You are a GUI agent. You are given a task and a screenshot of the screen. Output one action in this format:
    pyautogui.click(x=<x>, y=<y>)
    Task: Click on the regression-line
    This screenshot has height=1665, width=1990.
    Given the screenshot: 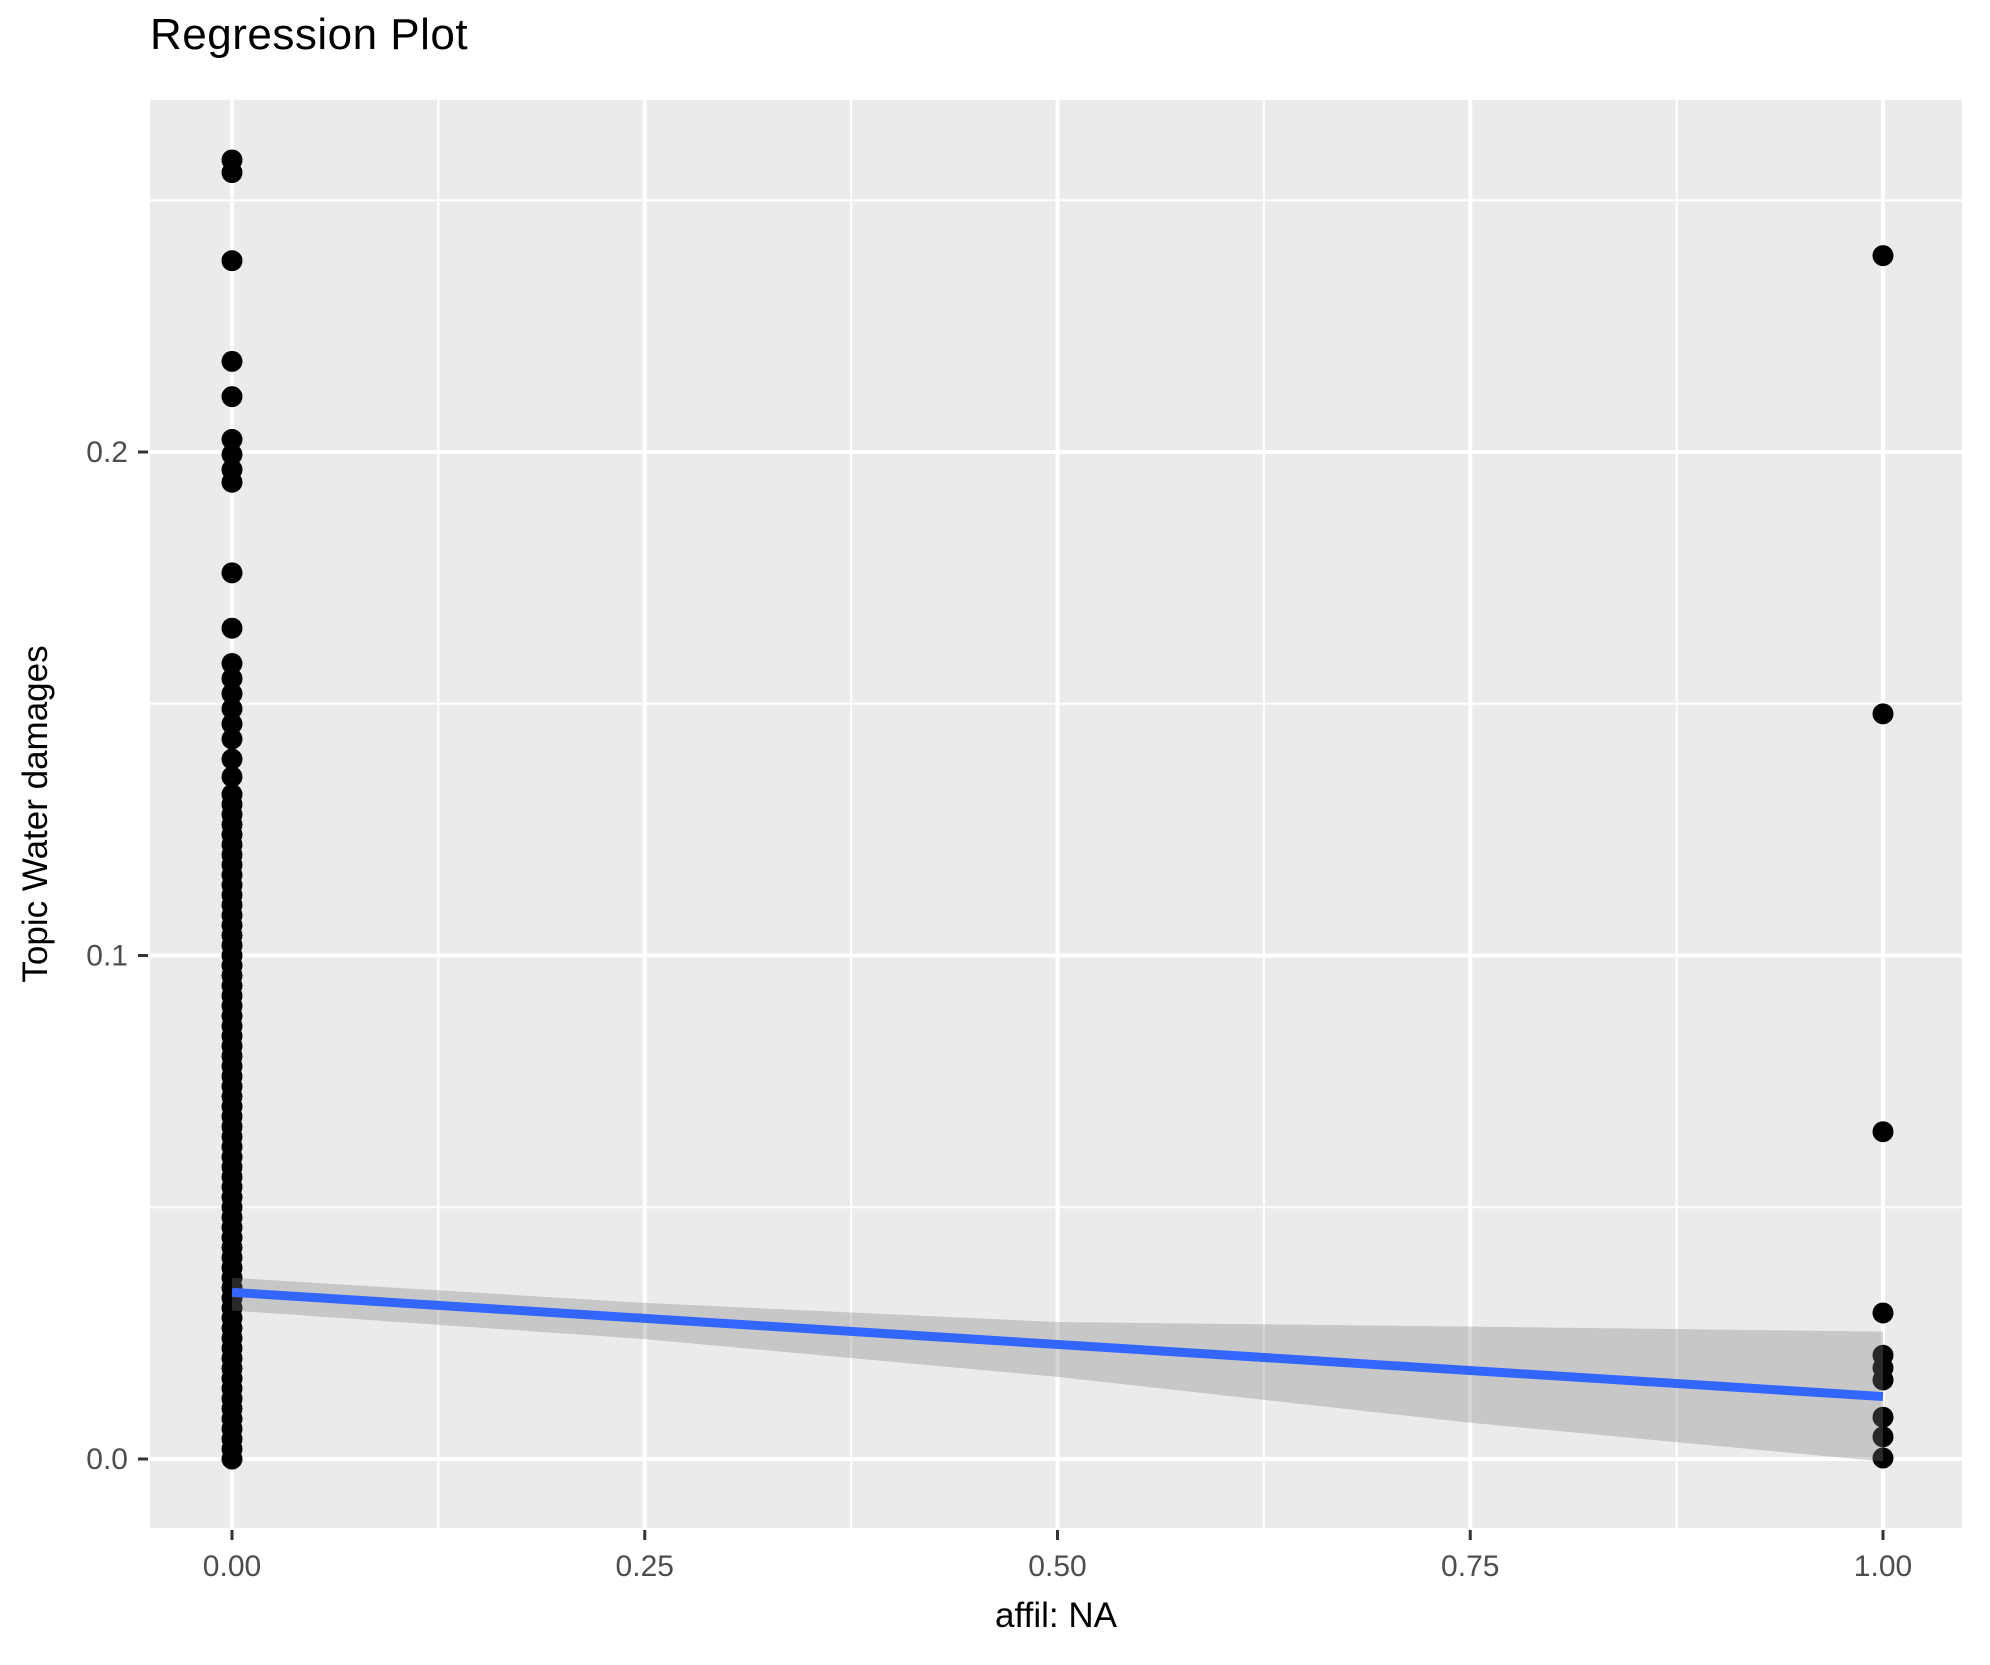 What is the action you would take?
    pyautogui.click(x=1057, y=1344)
    